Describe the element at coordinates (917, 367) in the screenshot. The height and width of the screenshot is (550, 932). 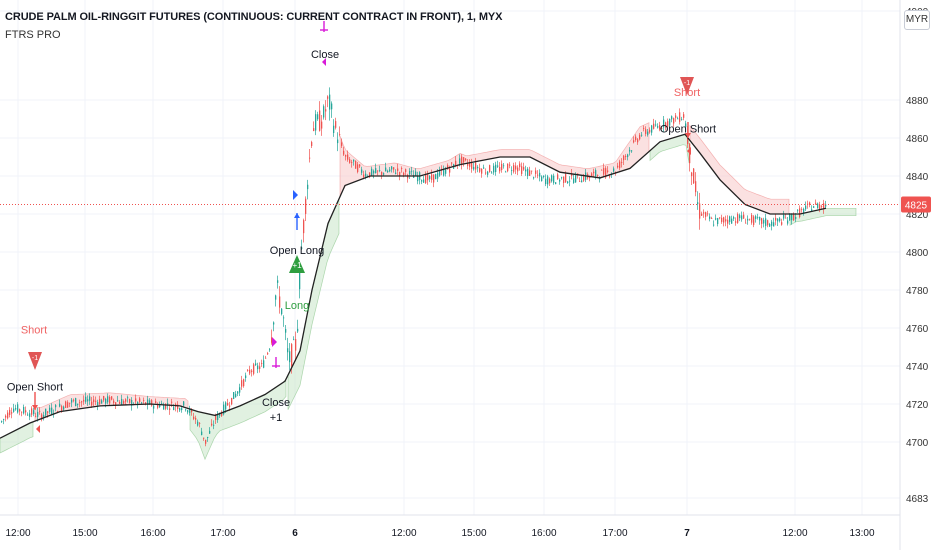
I see `y-tick-label: 4740` at that location.